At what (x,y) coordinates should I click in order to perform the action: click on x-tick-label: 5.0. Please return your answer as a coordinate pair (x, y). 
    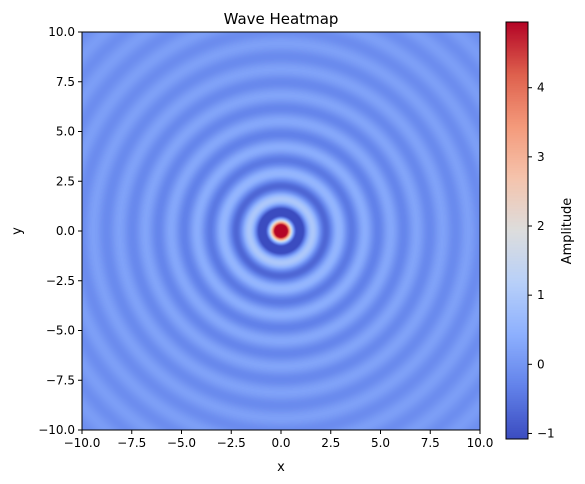
    Looking at the image, I should click on (380, 443).